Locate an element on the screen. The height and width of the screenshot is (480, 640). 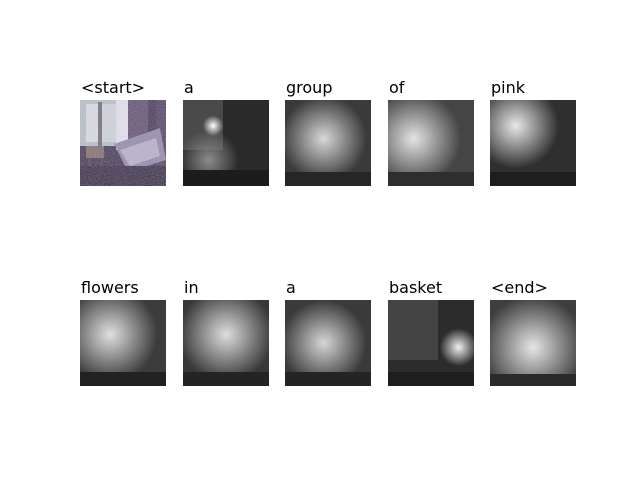
panel-10: <end> is located at coordinates (533, 332).